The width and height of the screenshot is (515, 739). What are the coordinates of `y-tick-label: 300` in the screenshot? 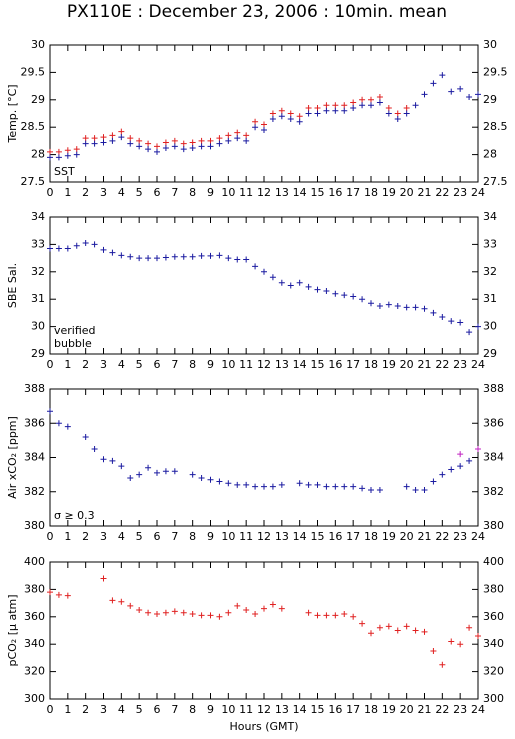 It's located at (493, 698).